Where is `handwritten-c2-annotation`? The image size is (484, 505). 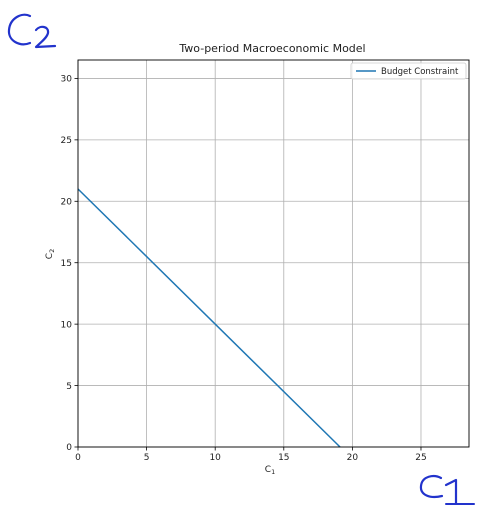 handwritten-c2-annotation is located at coordinates (32, 31).